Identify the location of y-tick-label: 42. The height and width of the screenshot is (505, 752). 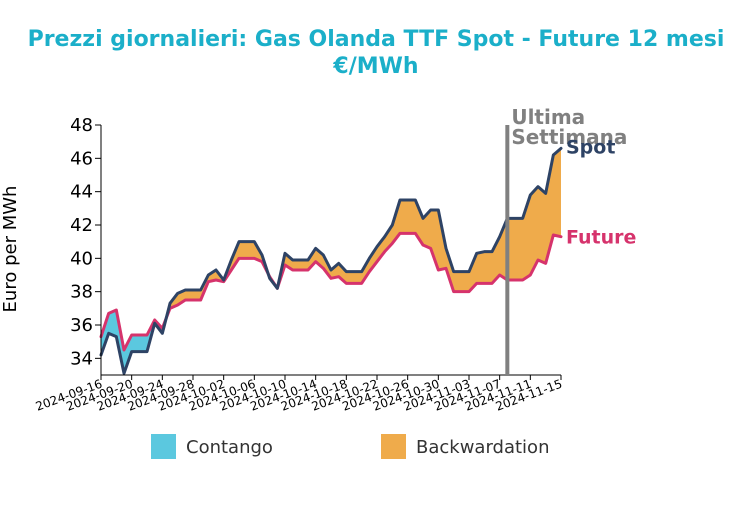
(81, 225).